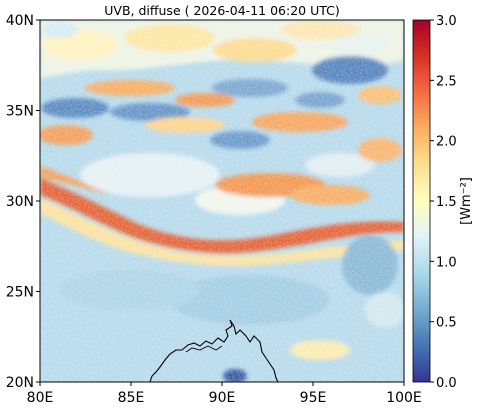 Image resolution: width=480 pixels, height=408 pixels. Describe the element at coordinates (446, 21) in the screenshot. I see `colorbar-tick-label: 3.0` at that location.